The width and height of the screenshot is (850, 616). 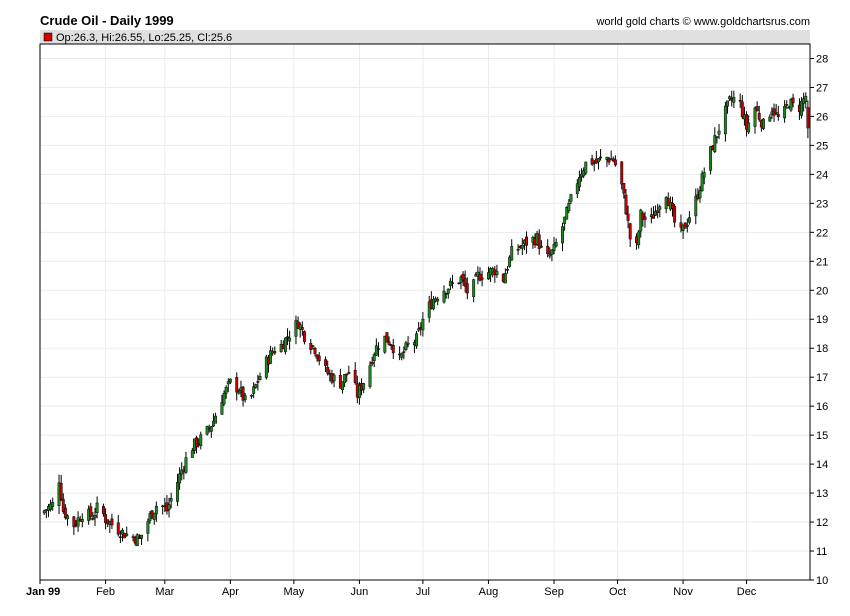 What do you see at coordinates (293, 592) in the screenshot?
I see `x-tick-label: May` at bounding box center [293, 592].